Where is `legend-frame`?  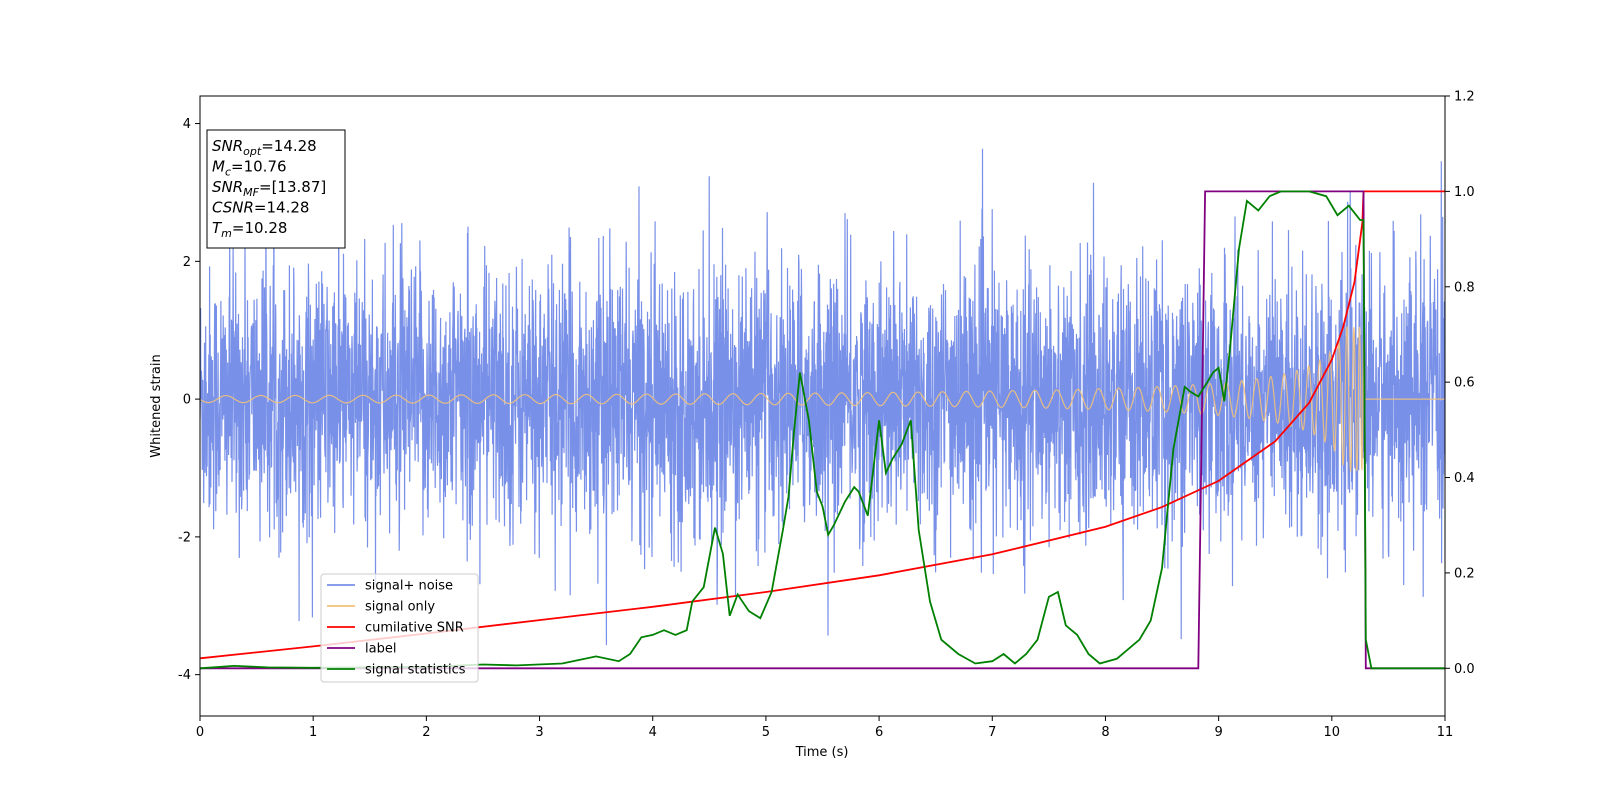 legend-frame is located at coordinates (399, 628).